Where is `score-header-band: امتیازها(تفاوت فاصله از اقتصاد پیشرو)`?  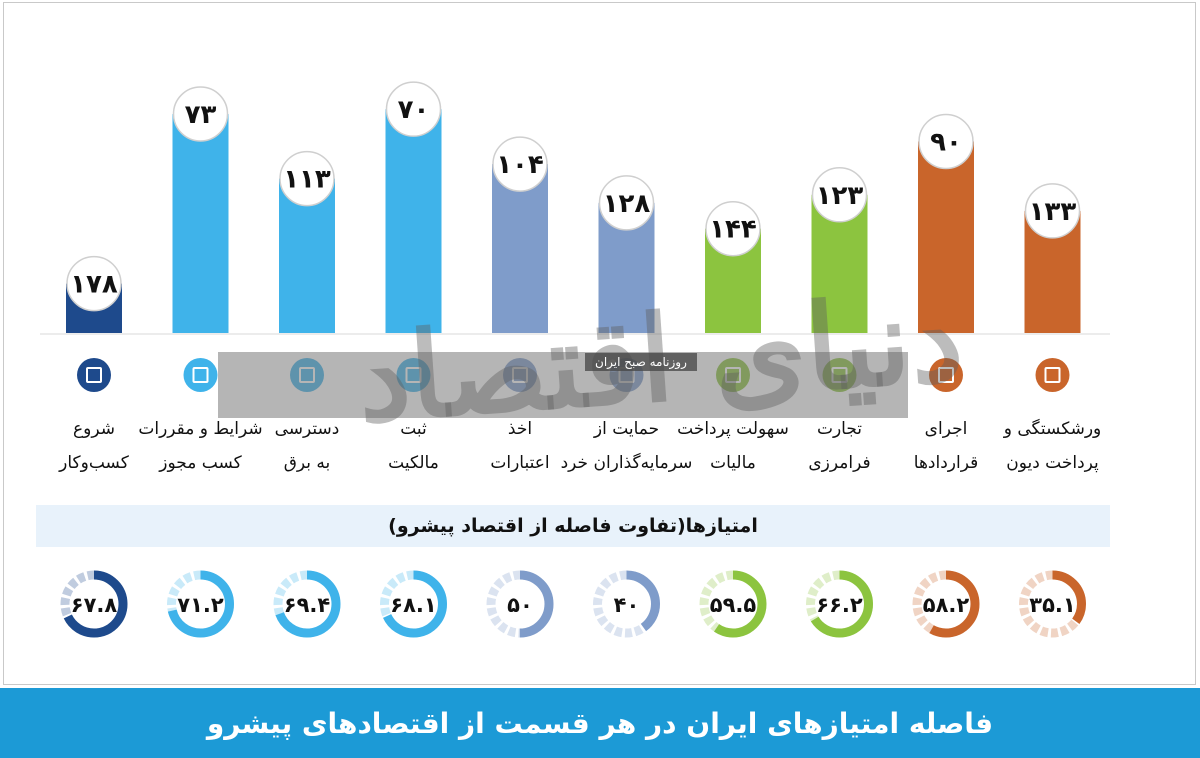
score-header-band: امتیازها(تفاوت فاصله از اقتصاد پیشرو) is located at coordinates (573, 526).